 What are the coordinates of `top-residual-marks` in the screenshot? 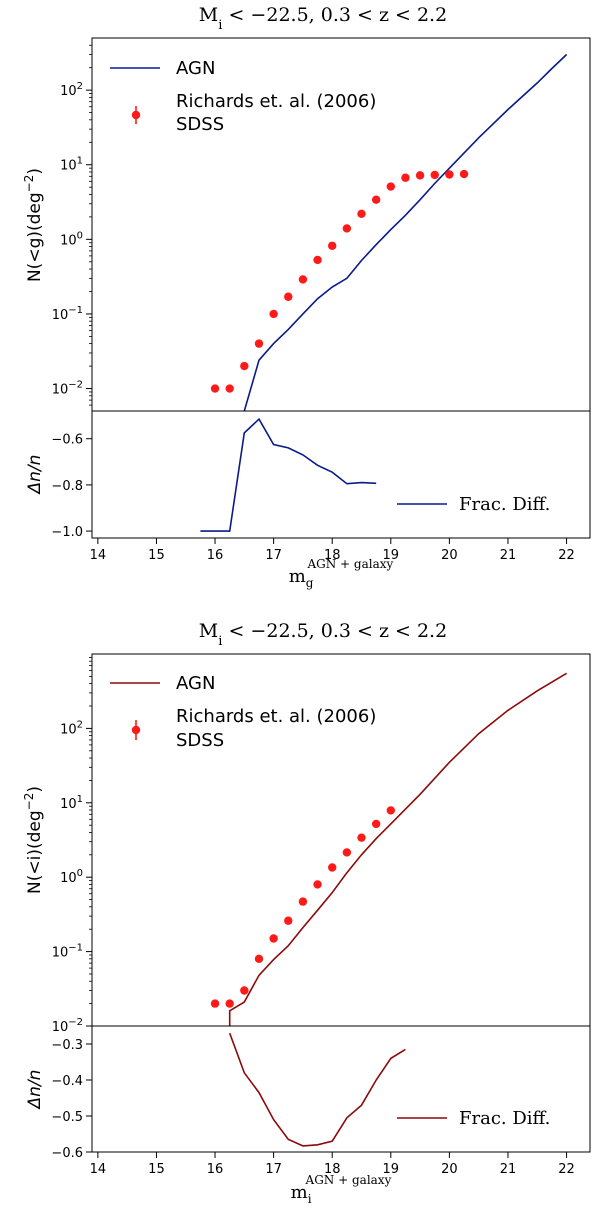 It's located at (288, 474).